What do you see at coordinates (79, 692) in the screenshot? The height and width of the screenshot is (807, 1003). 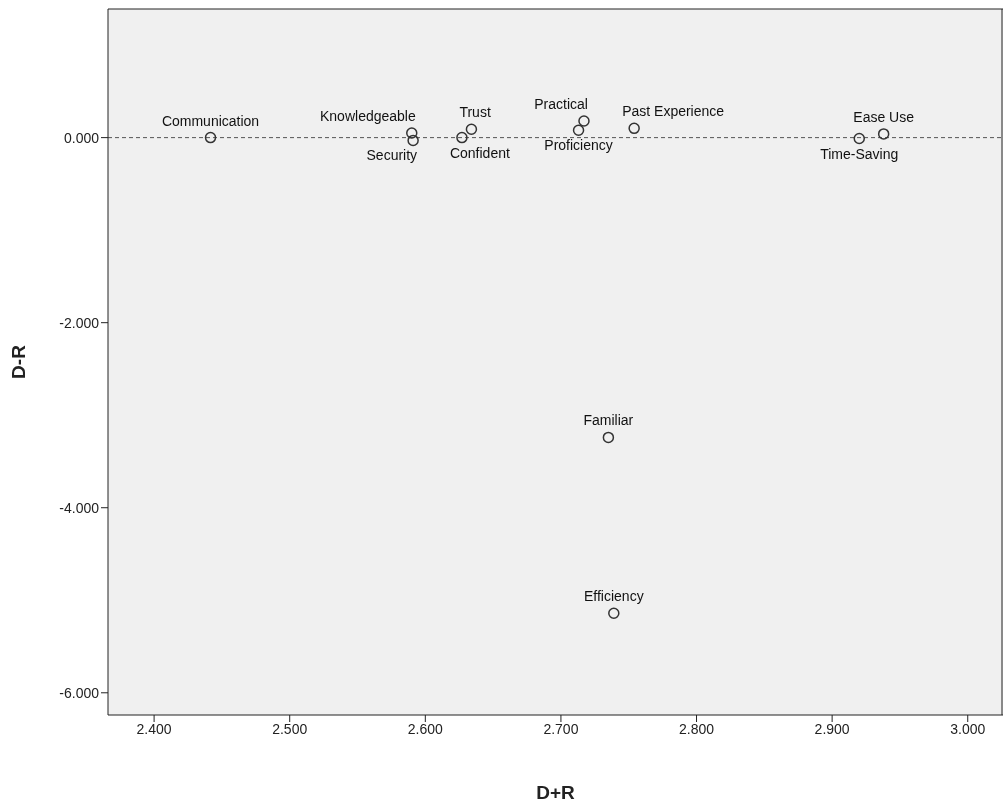 I see `y-tick-label: -6.000` at bounding box center [79, 692].